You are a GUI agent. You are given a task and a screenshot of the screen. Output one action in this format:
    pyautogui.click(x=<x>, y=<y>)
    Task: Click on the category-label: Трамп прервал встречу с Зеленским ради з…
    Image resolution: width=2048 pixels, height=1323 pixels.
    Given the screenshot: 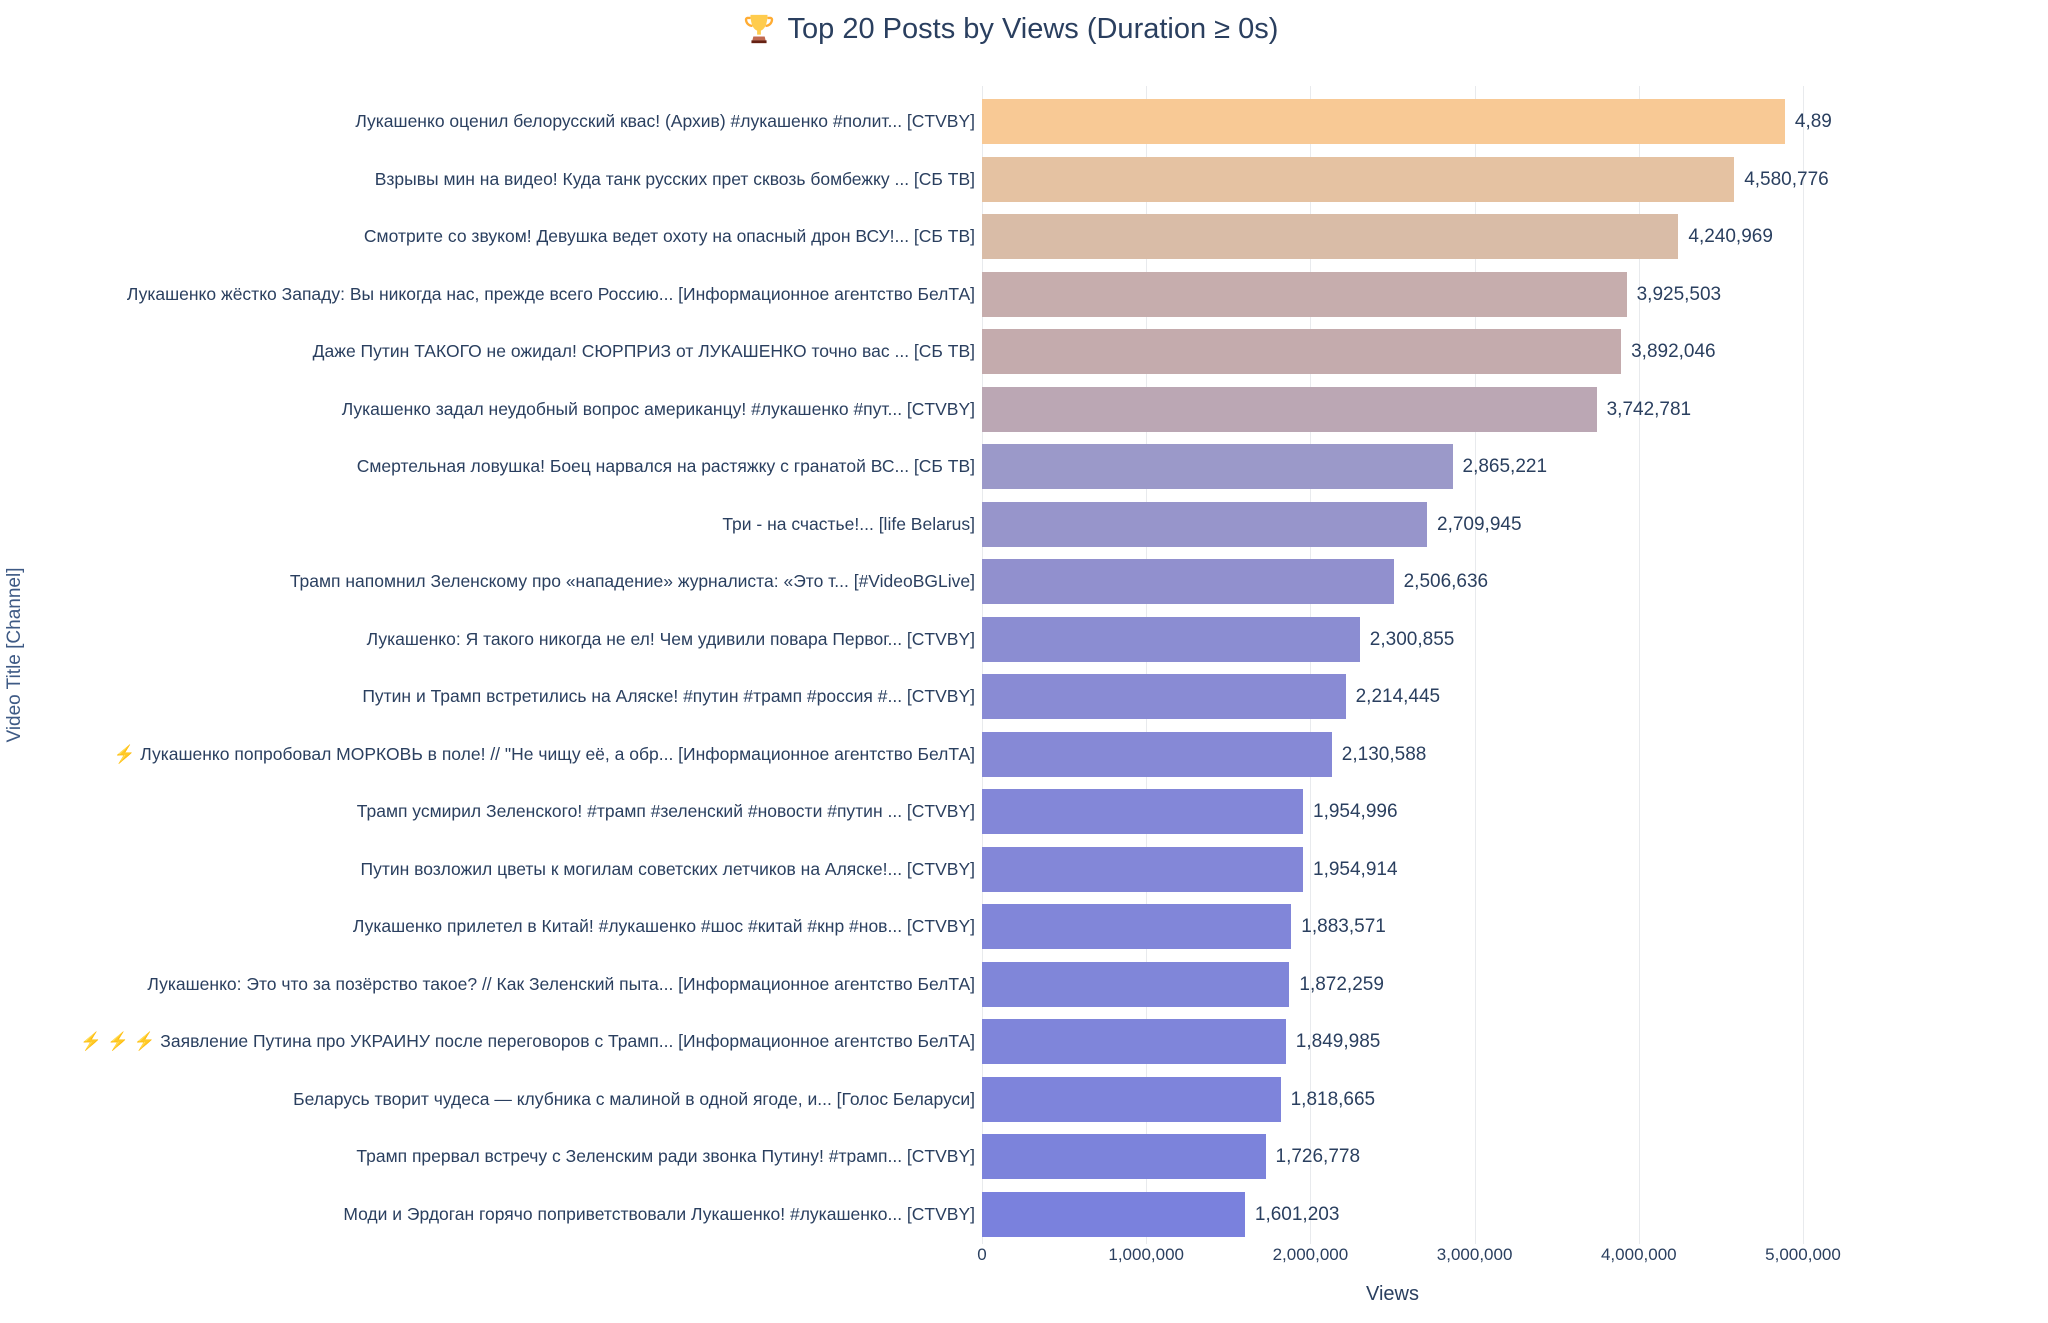 What is the action you would take?
    pyautogui.click(x=665, y=1156)
    